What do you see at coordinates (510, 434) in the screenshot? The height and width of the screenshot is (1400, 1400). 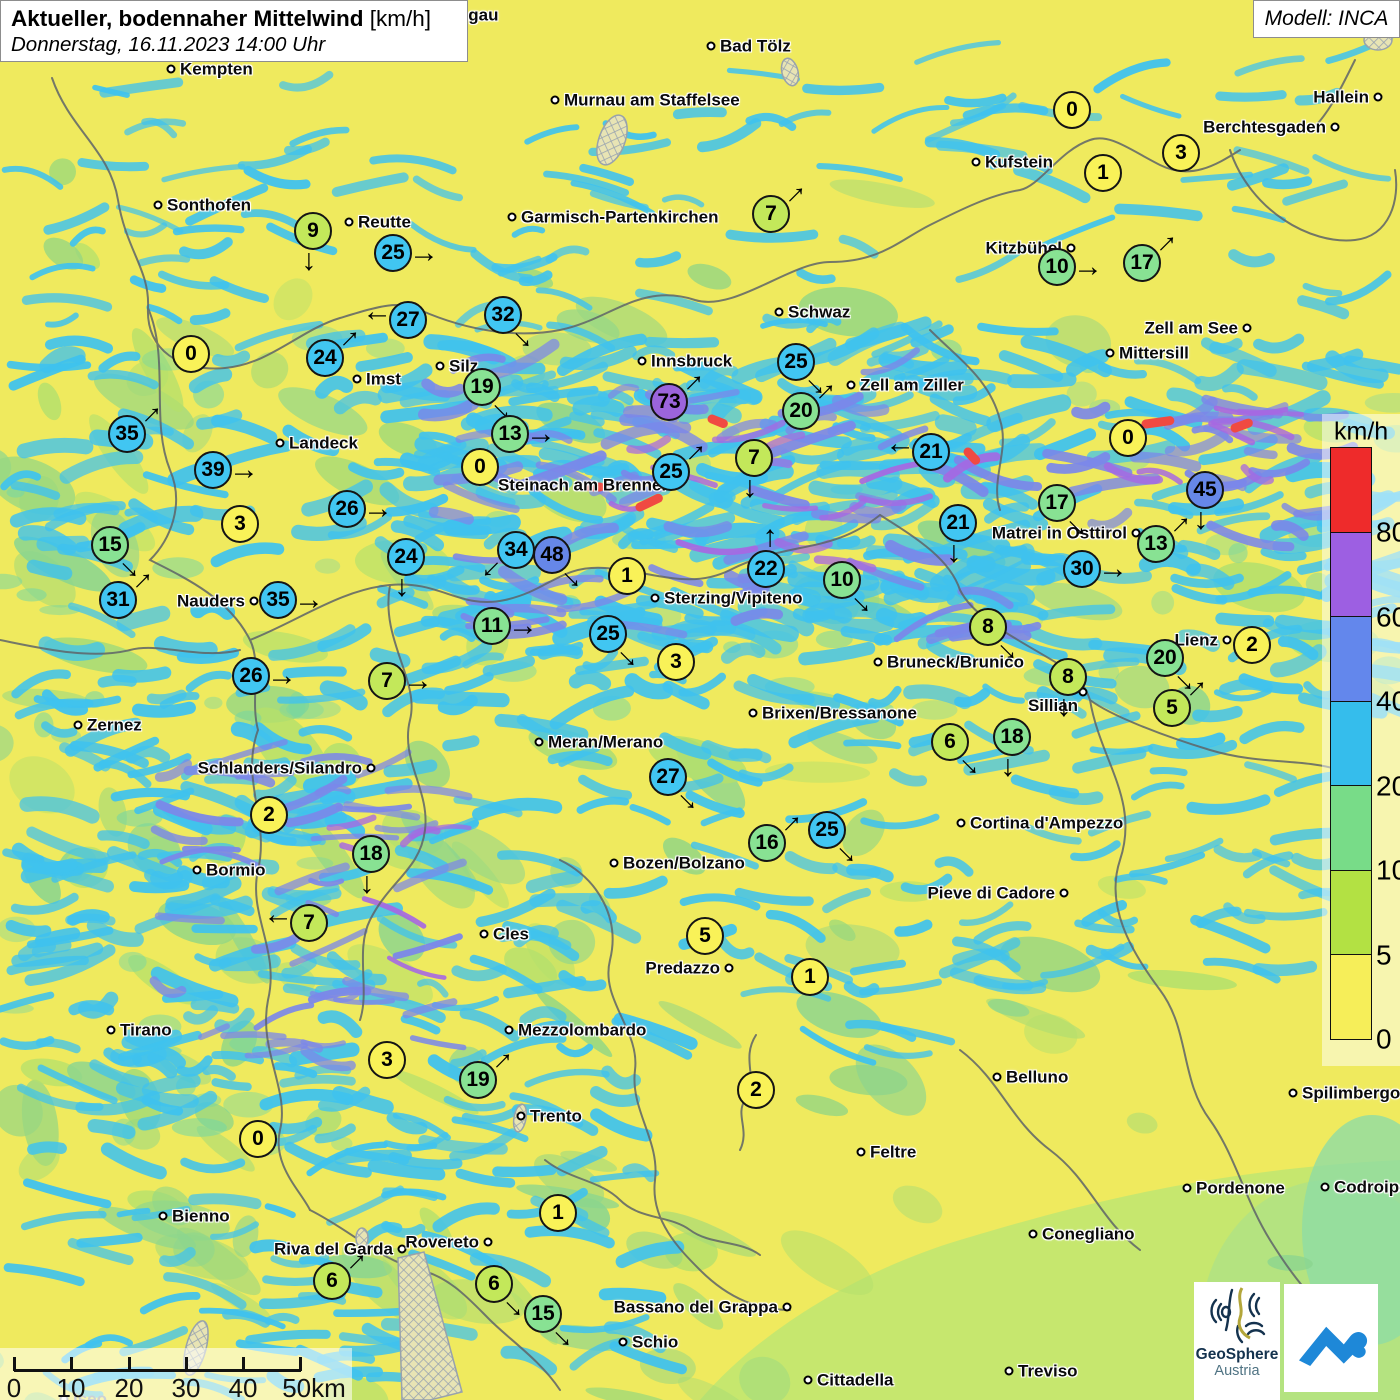 I see `wind-speed-marker: 13` at bounding box center [510, 434].